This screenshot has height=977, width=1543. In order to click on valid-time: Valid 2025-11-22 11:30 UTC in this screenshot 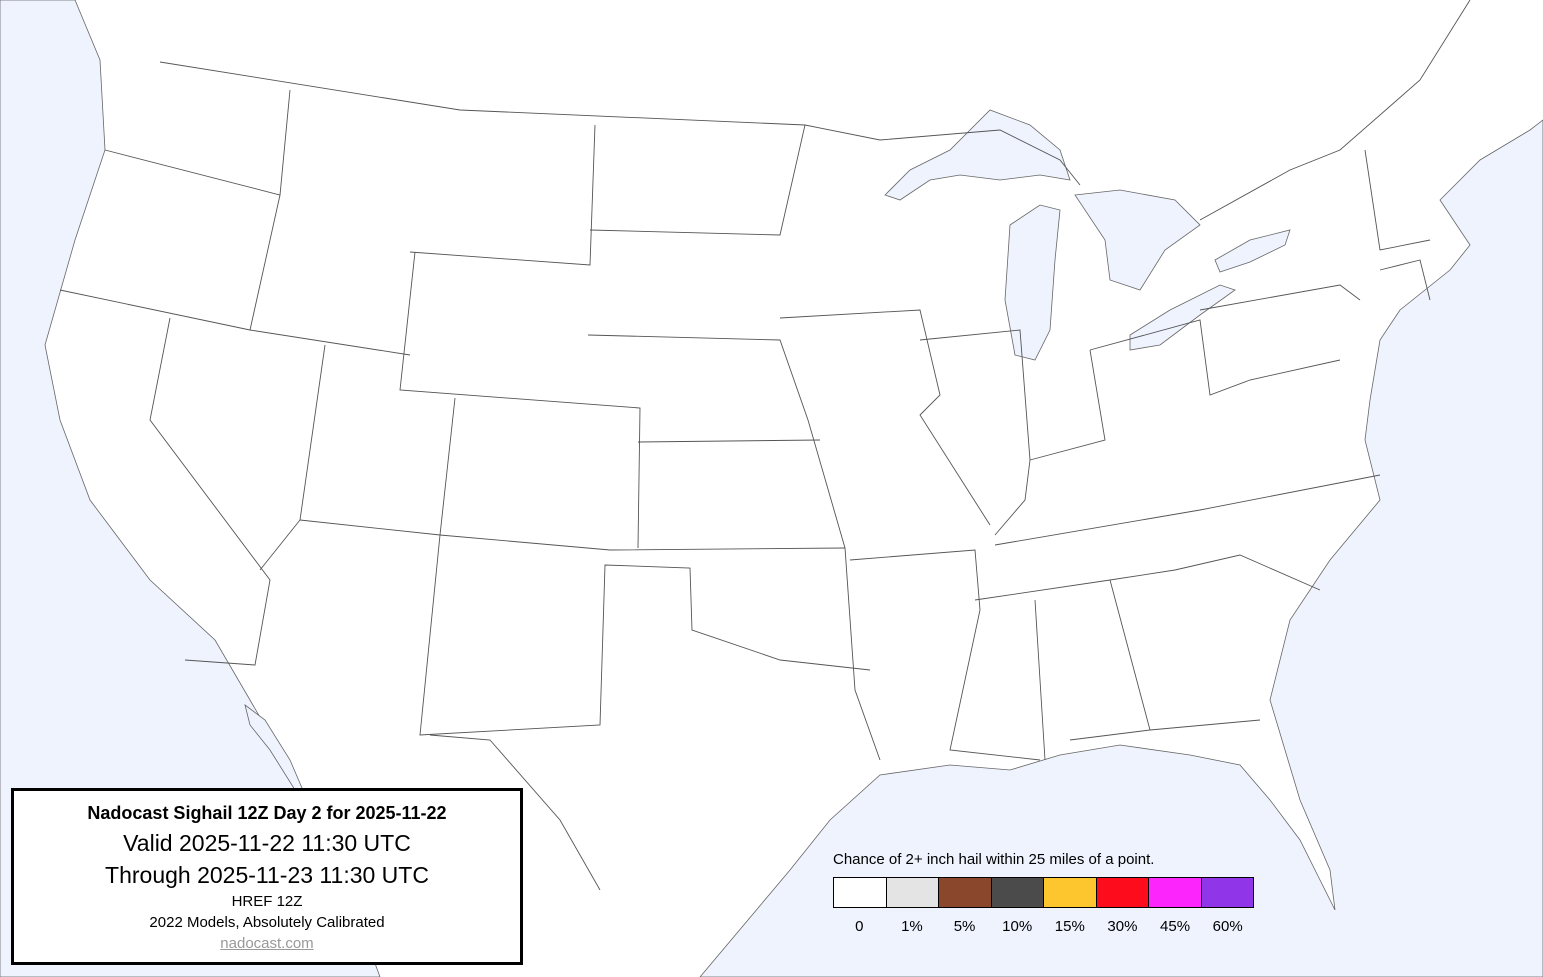, I will do `click(267, 843)`.